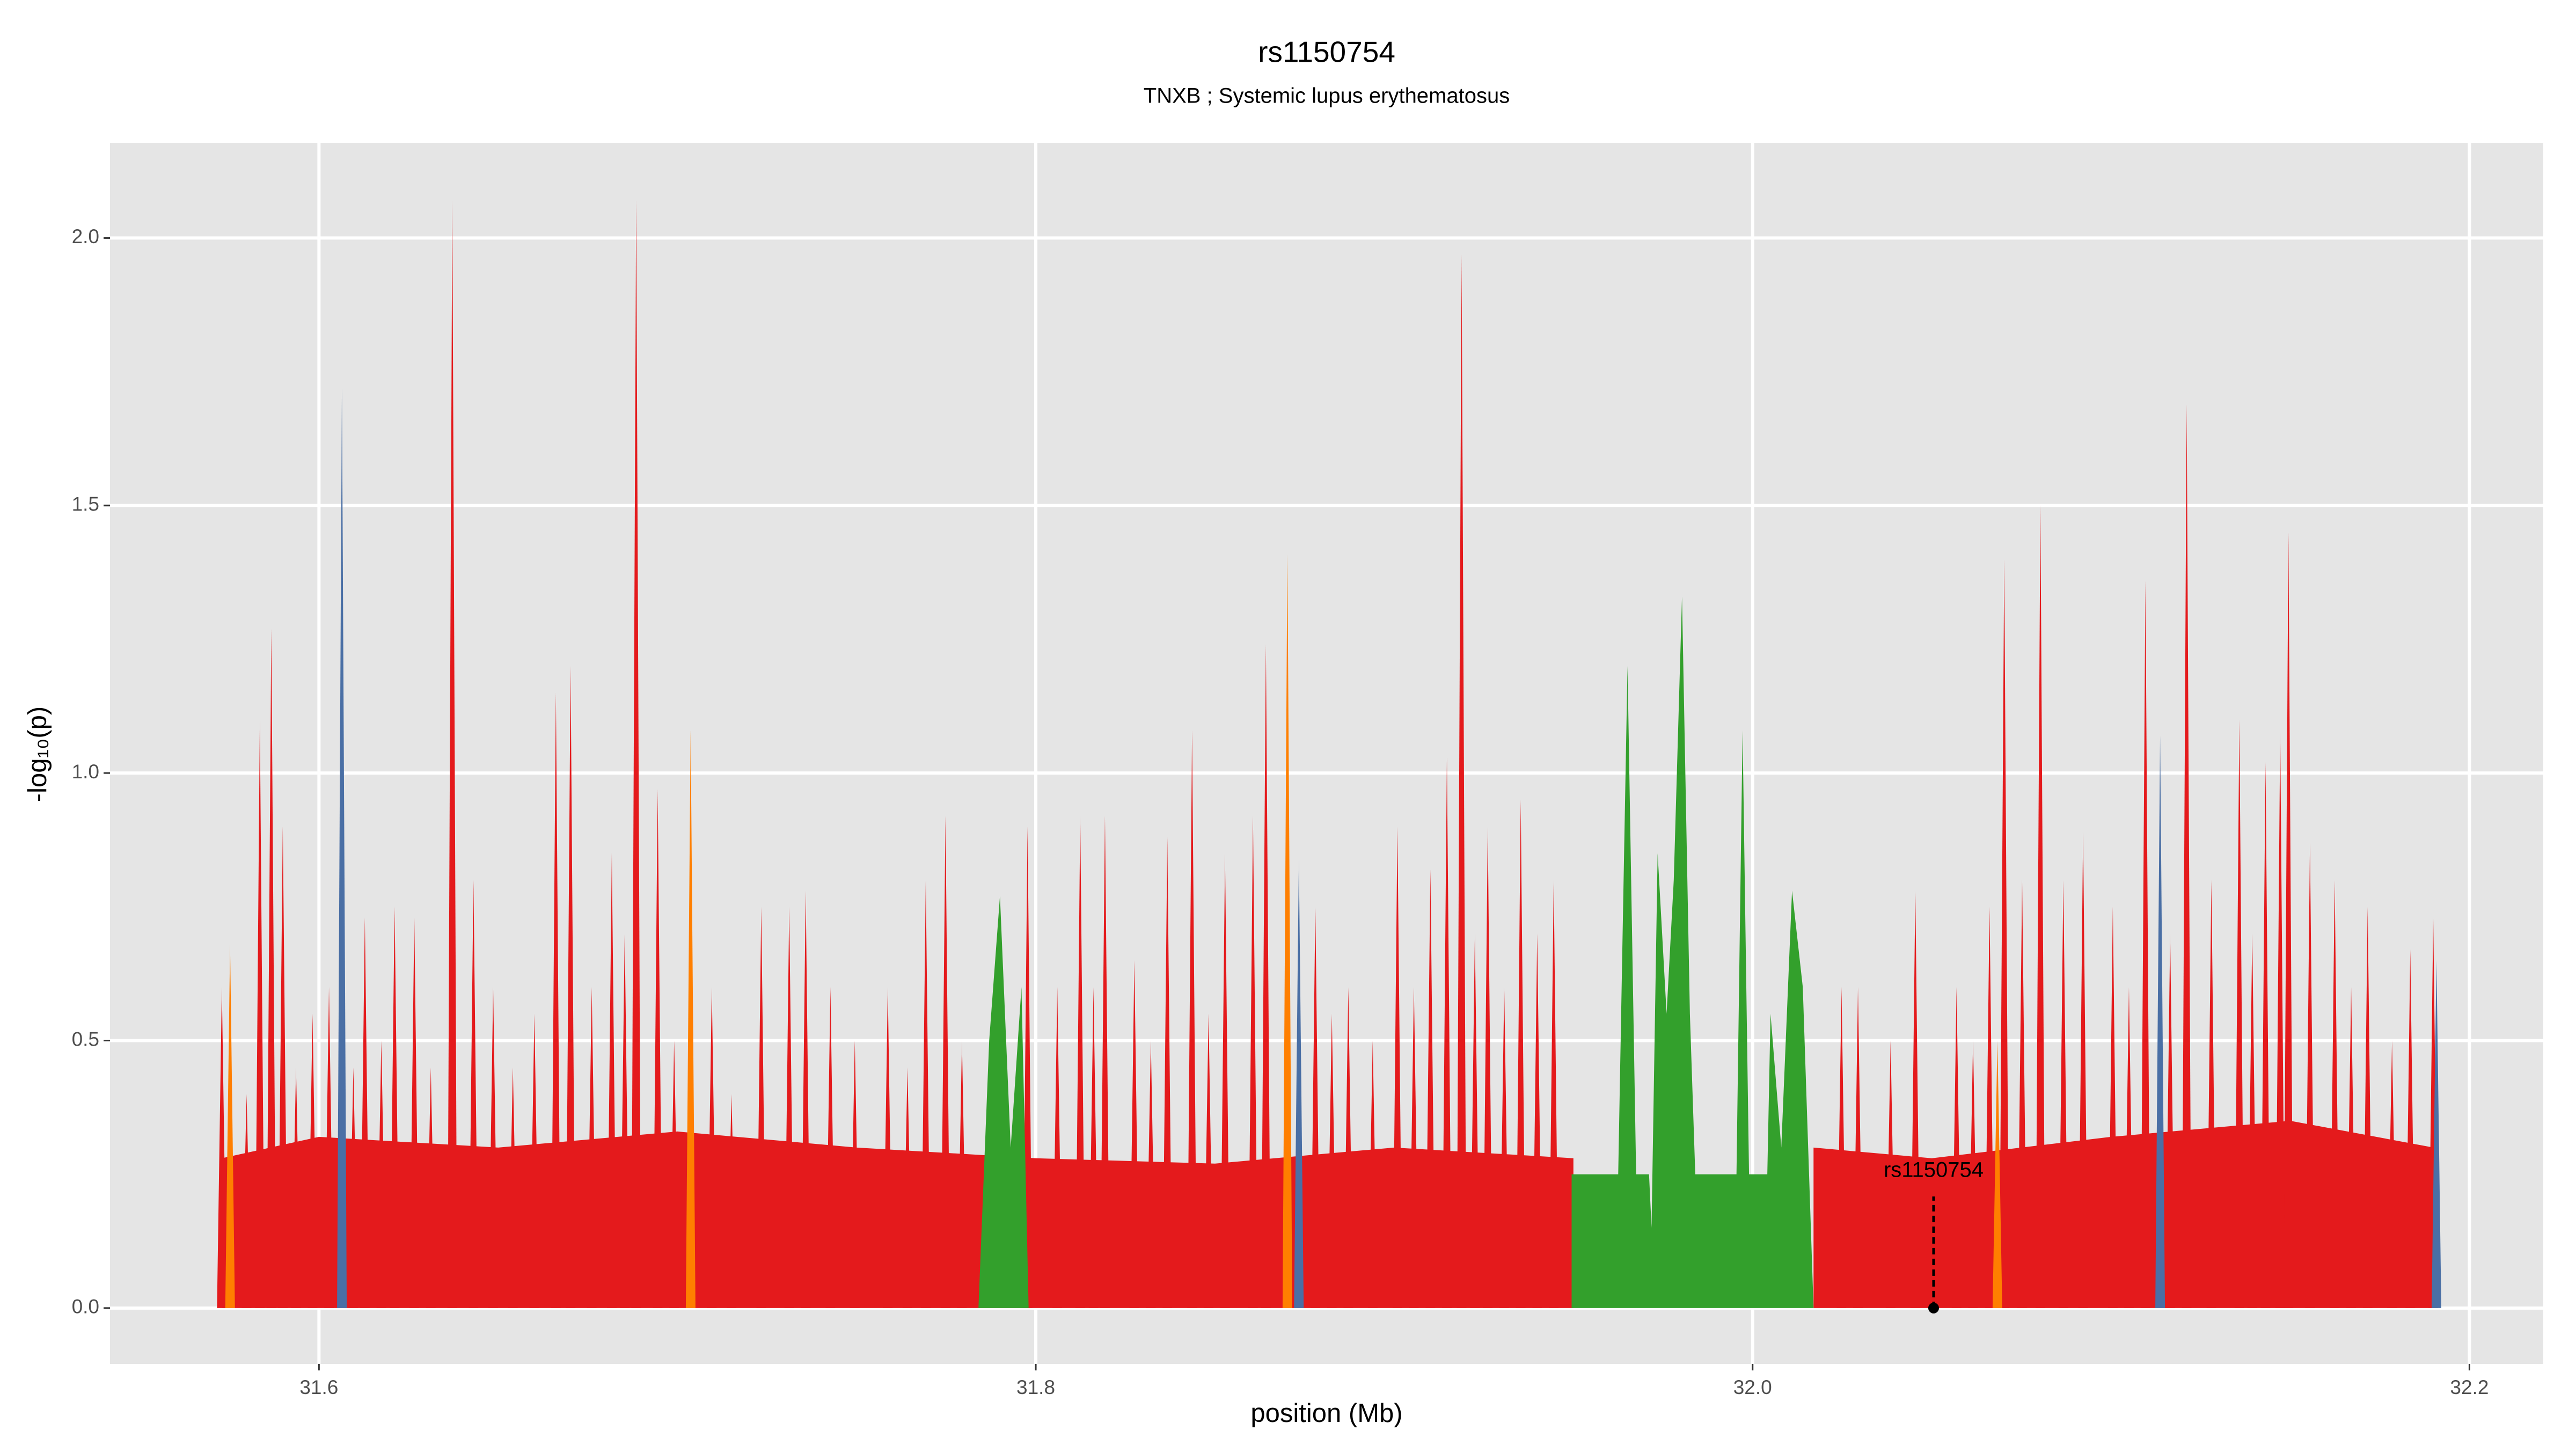 Image resolution: width=2576 pixels, height=1452 pixels. I want to click on y-tick-label: 1.0, so click(85, 772).